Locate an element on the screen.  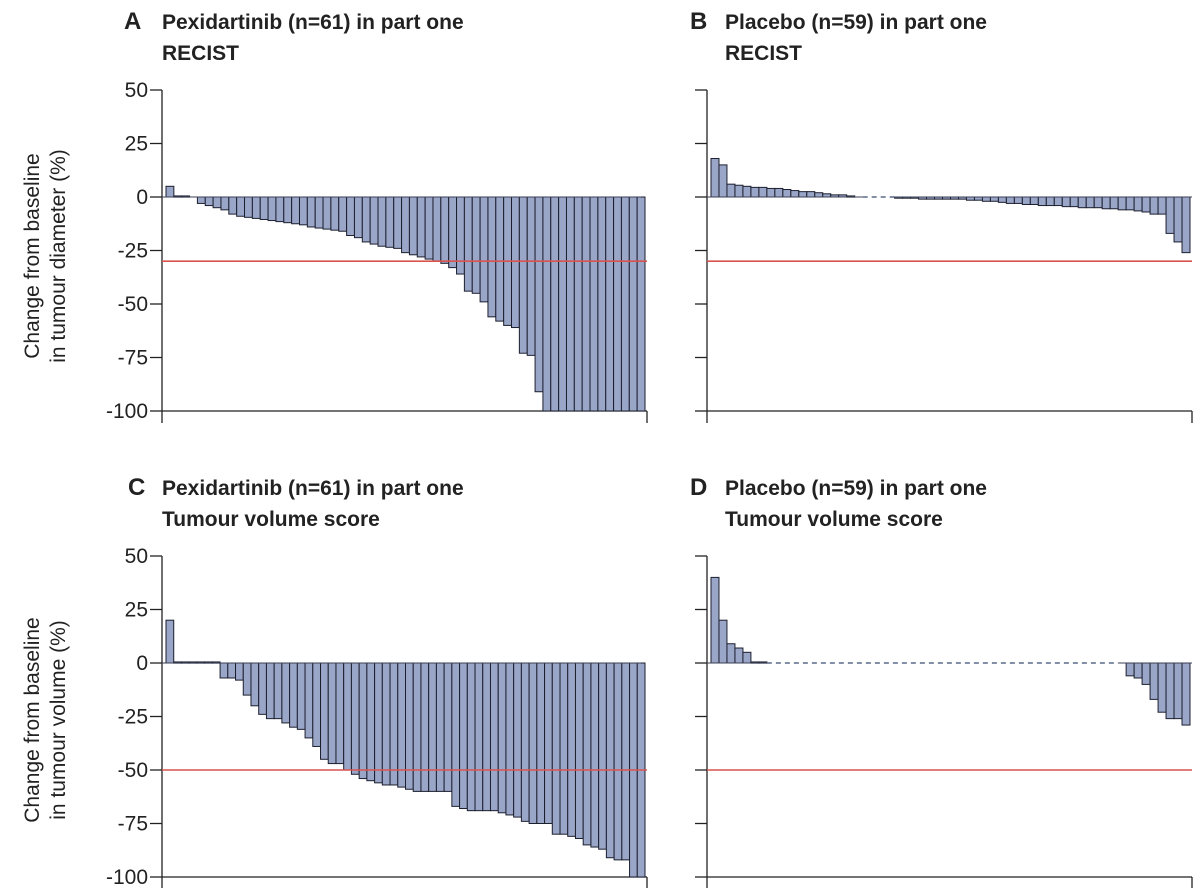
panel-a-ytick-label: -25 is located at coordinates (133, 251).